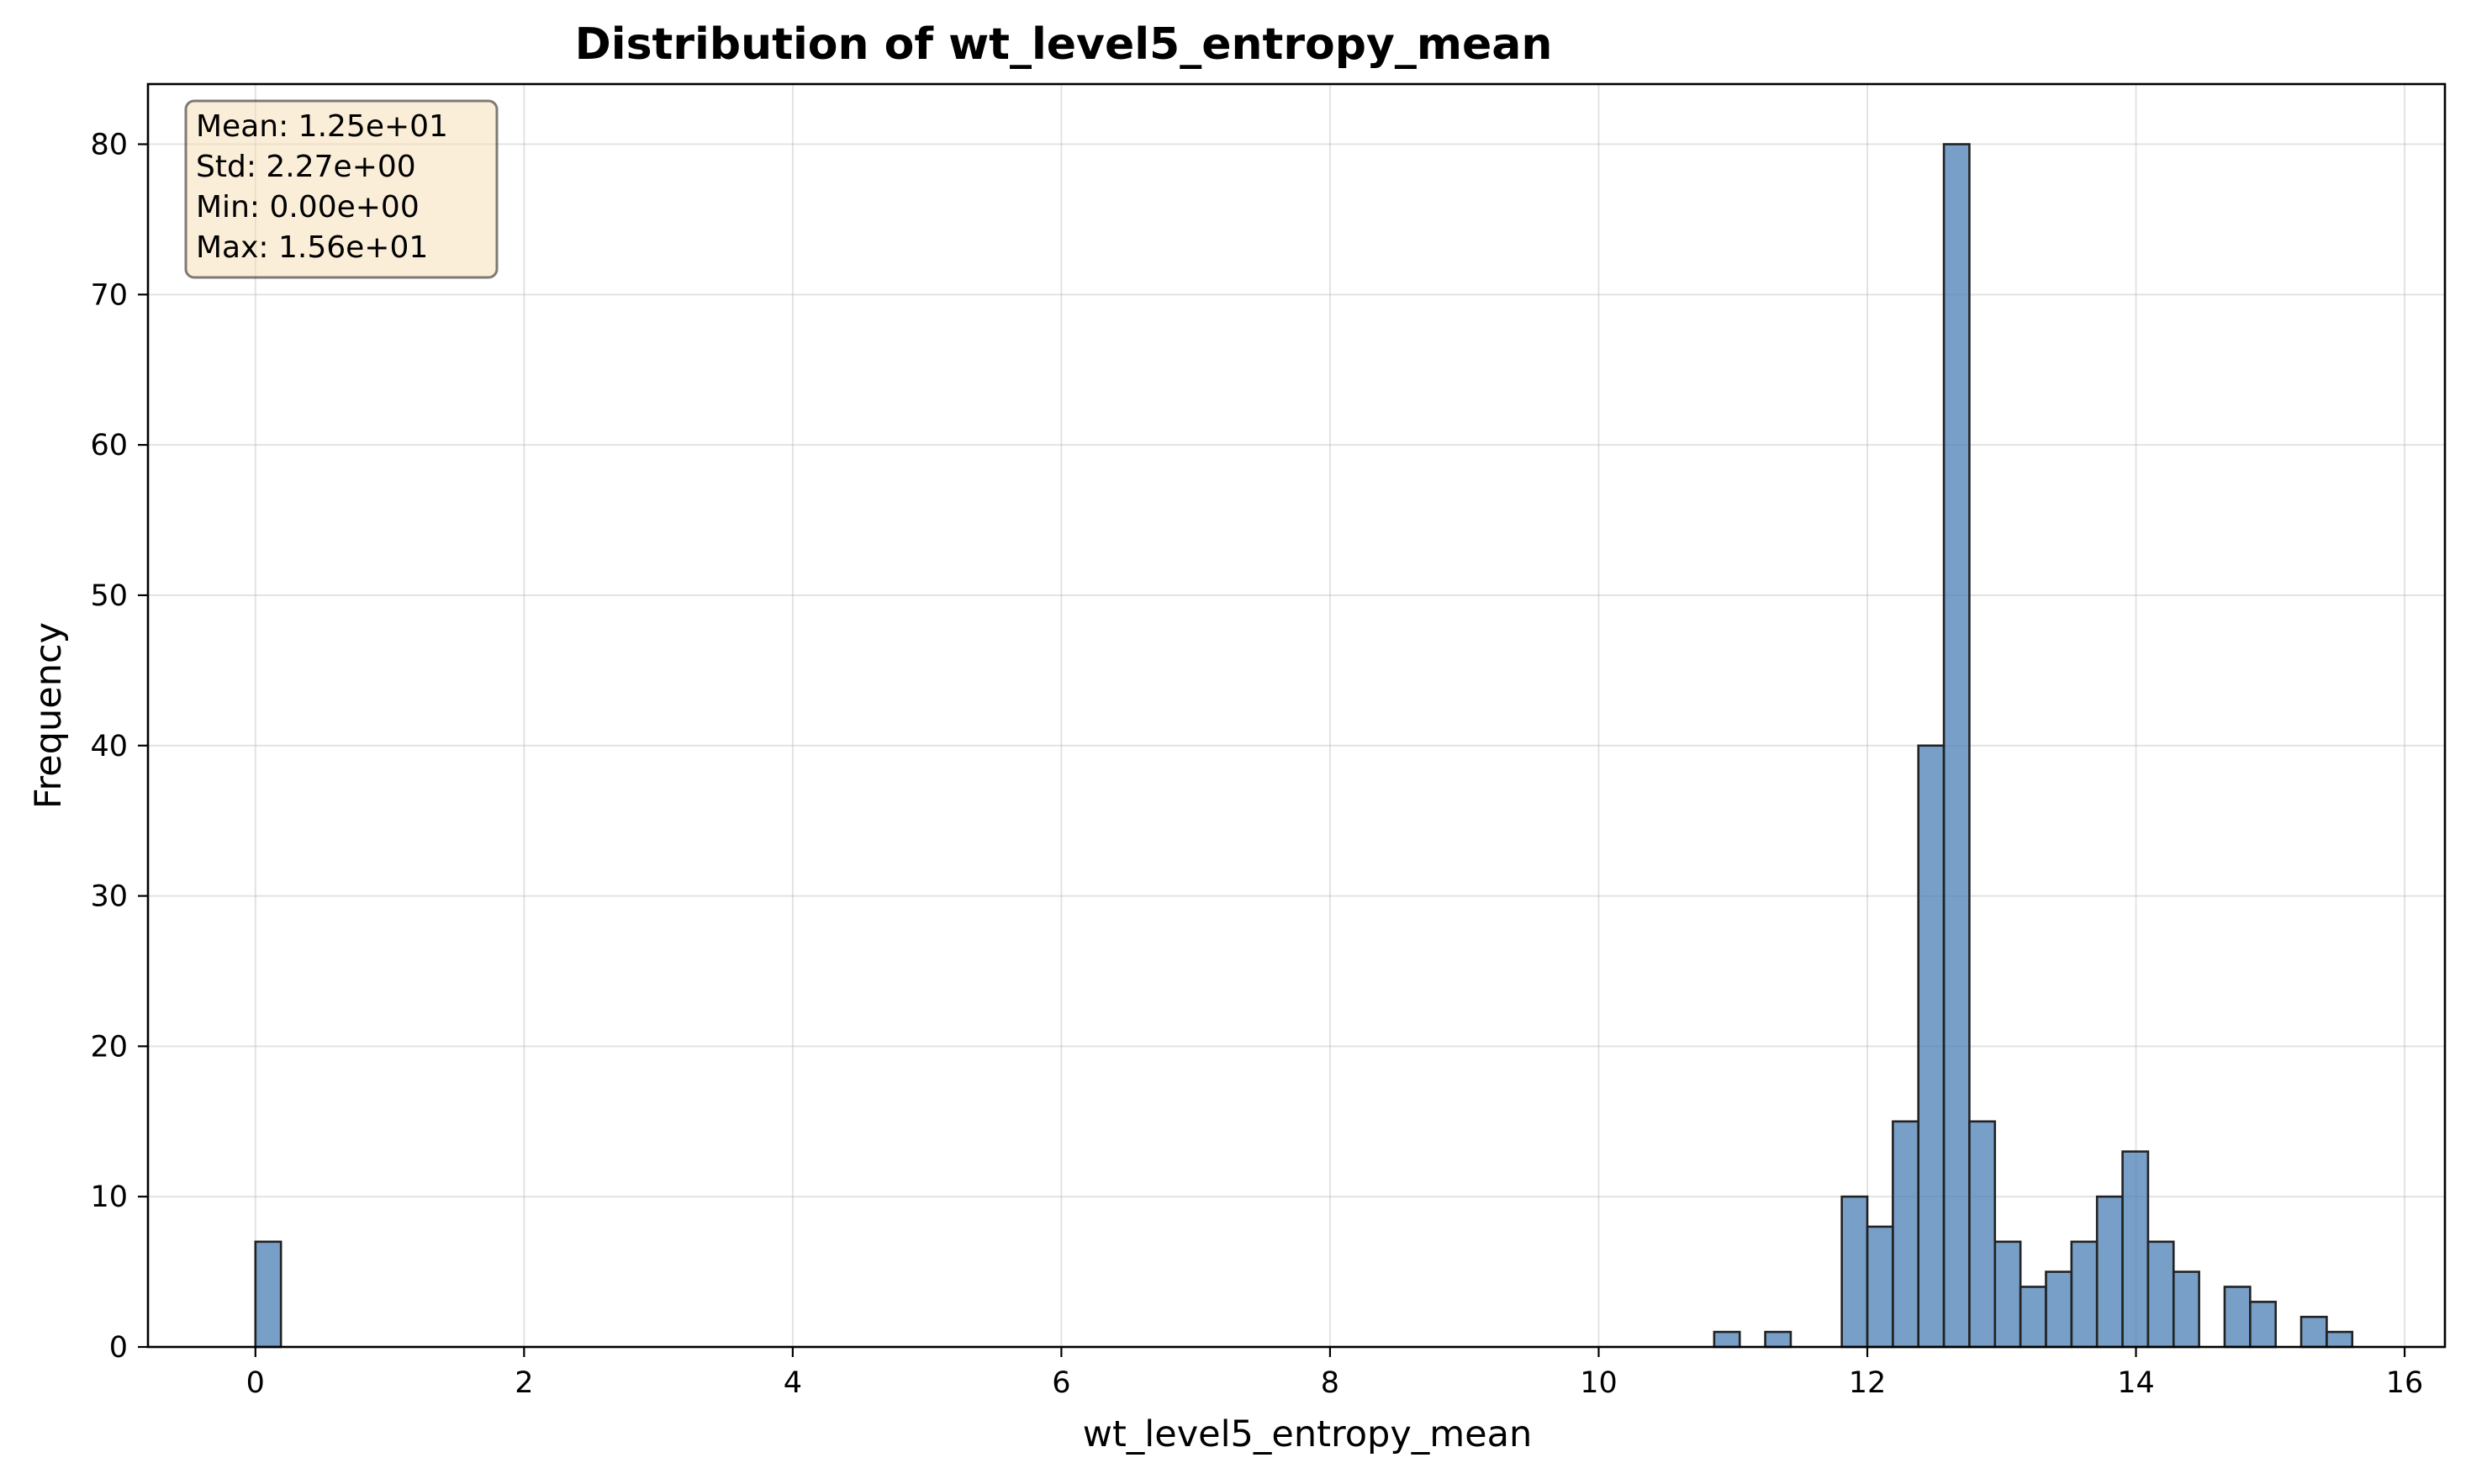 The height and width of the screenshot is (1484, 2492). I want to click on stats-box-background, so click(341, 189).